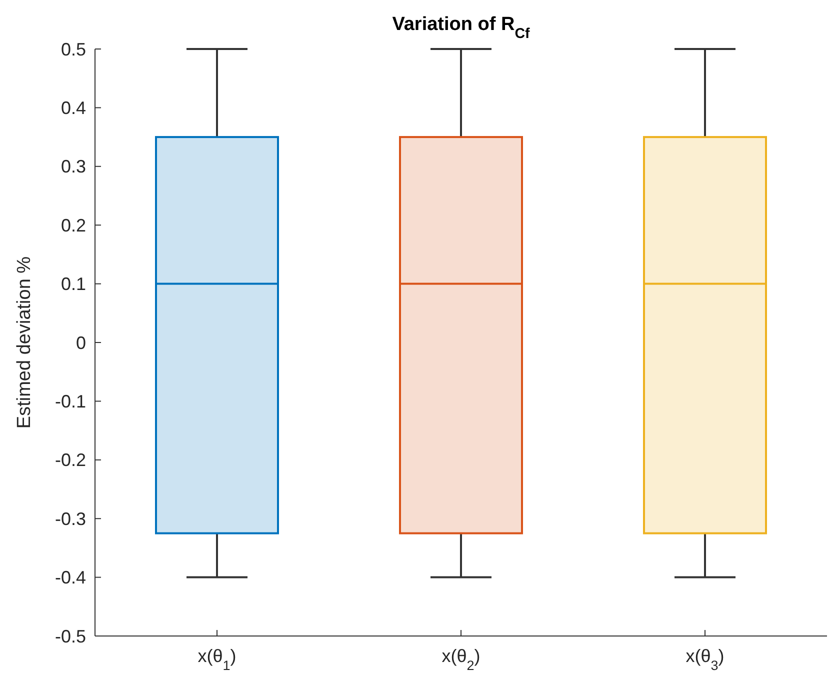 The image size is (829, 682). What do you see at coordinates (70, 578) in the screenshot?
I see `y-tick-label: -0.4` at bounding box center [70, 578].